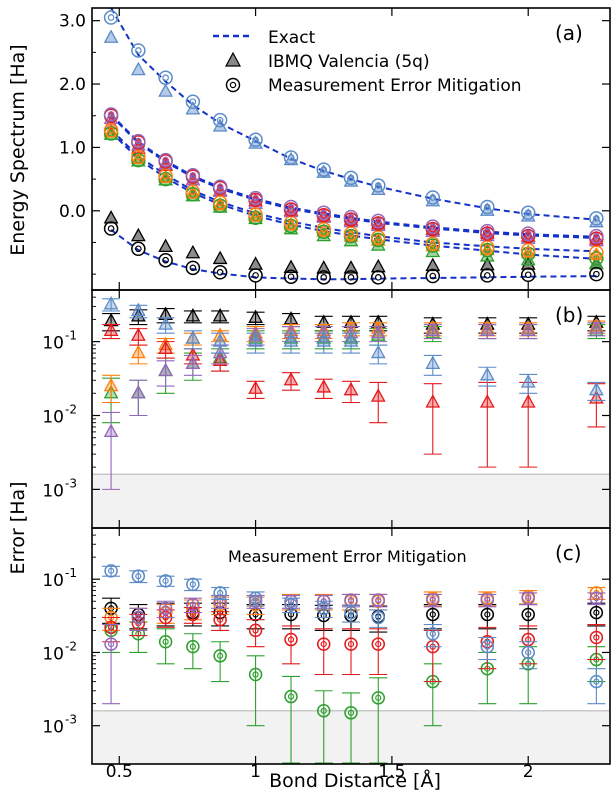  Describe the element at coordinates (71, 720) in the screenshot. I see `panel-c-ytick-exponent: -3` at that location.